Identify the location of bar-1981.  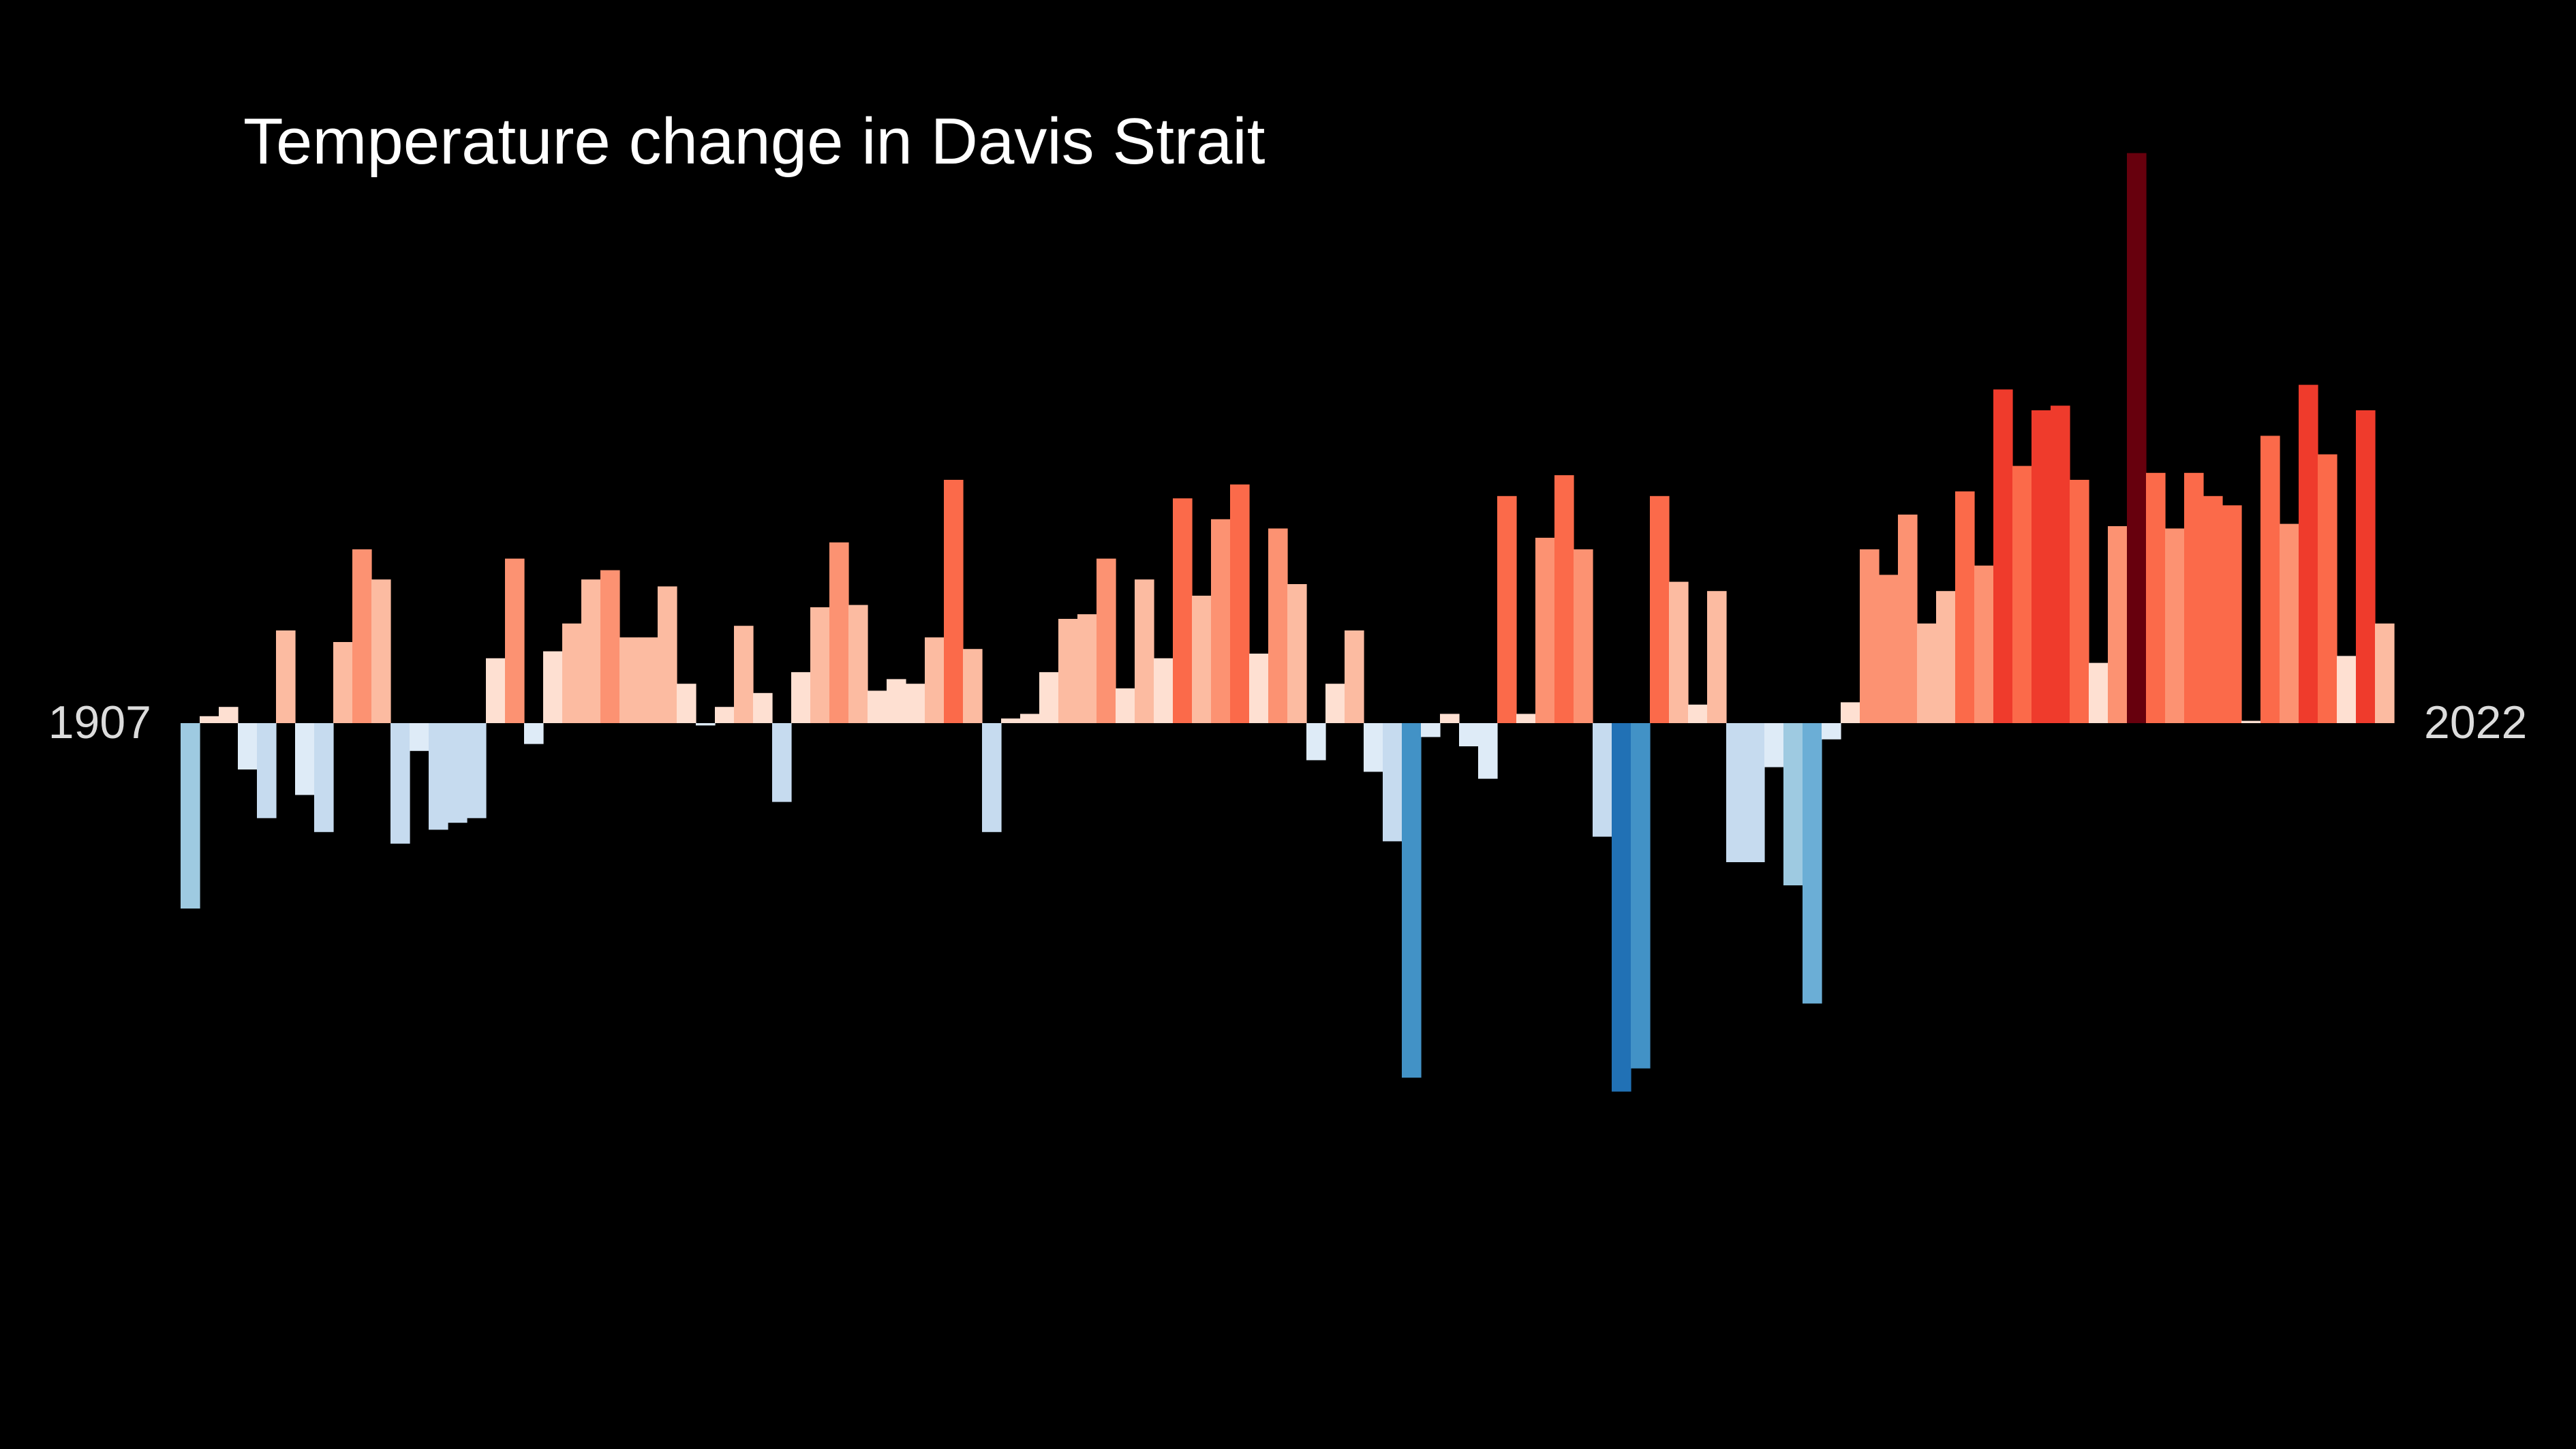
(1602, 780).